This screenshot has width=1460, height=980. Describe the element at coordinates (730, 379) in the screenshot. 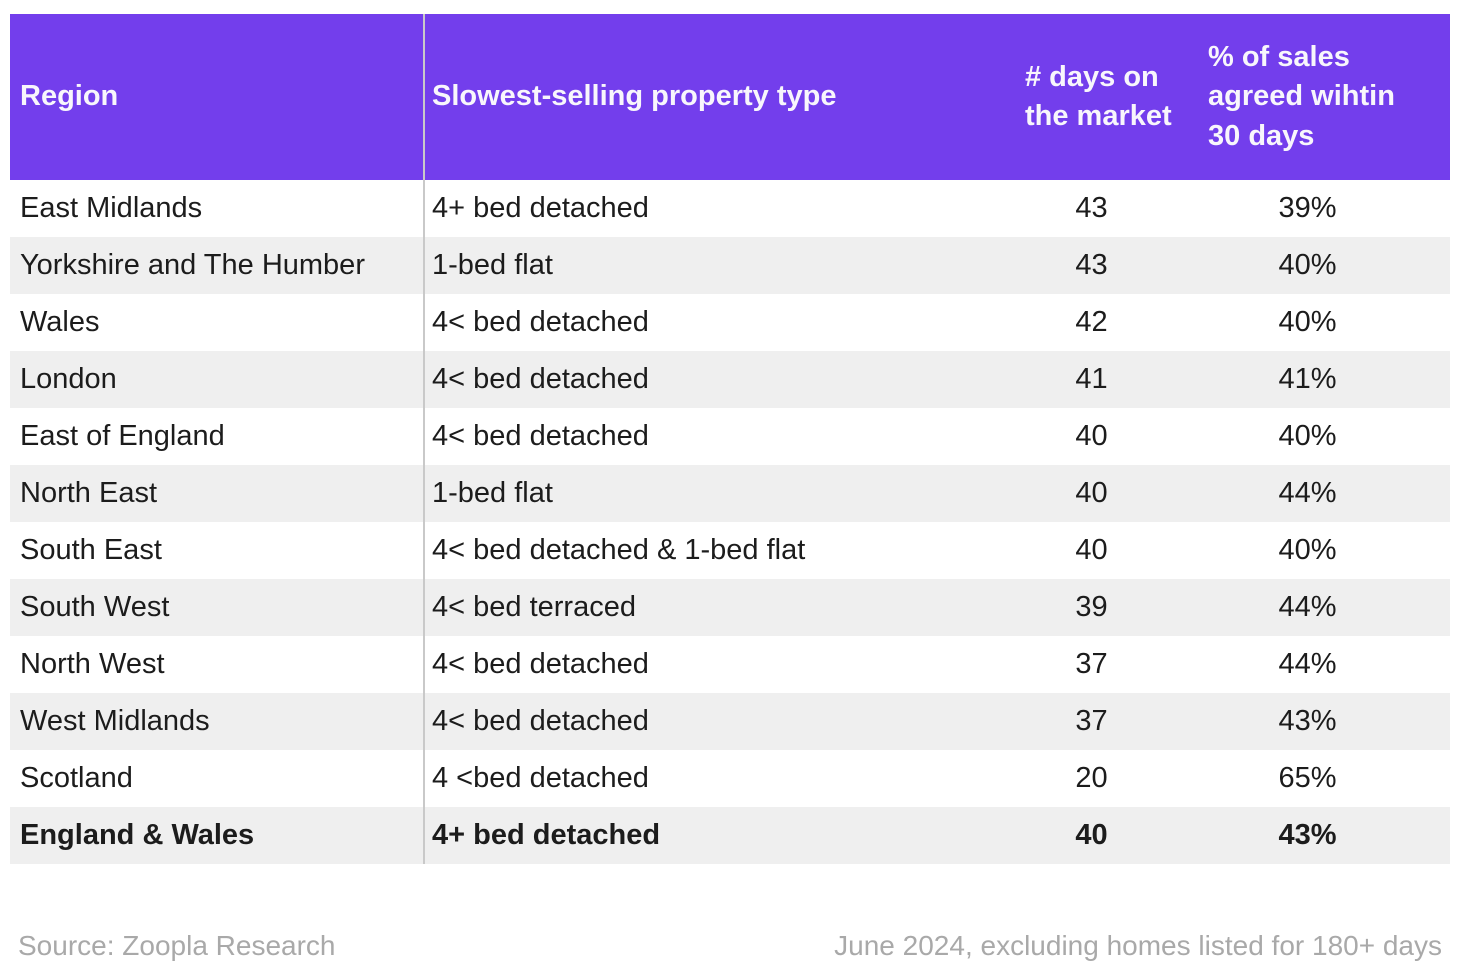

I see `table-row: London 4< bed detached 41 41%` at that location.